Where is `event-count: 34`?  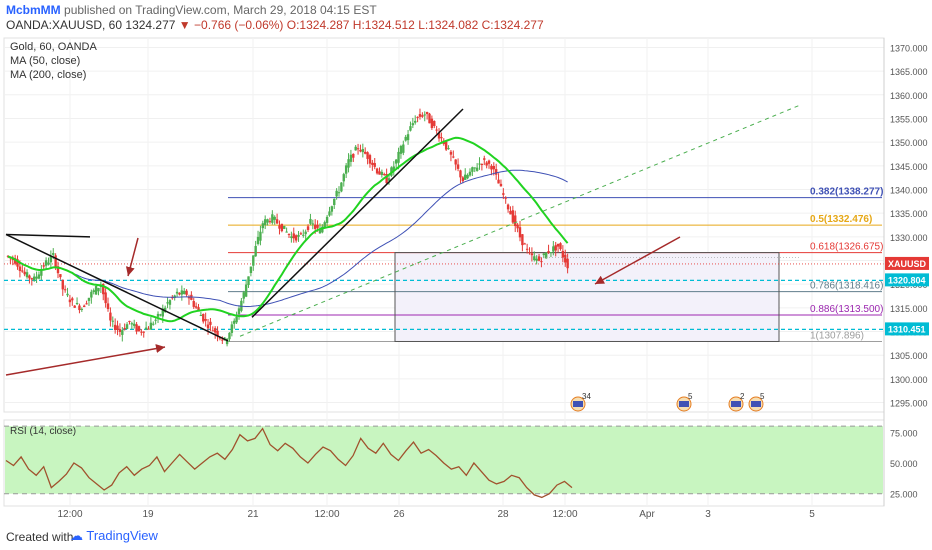 event-count: 34 is located at coordinates (586, 396).